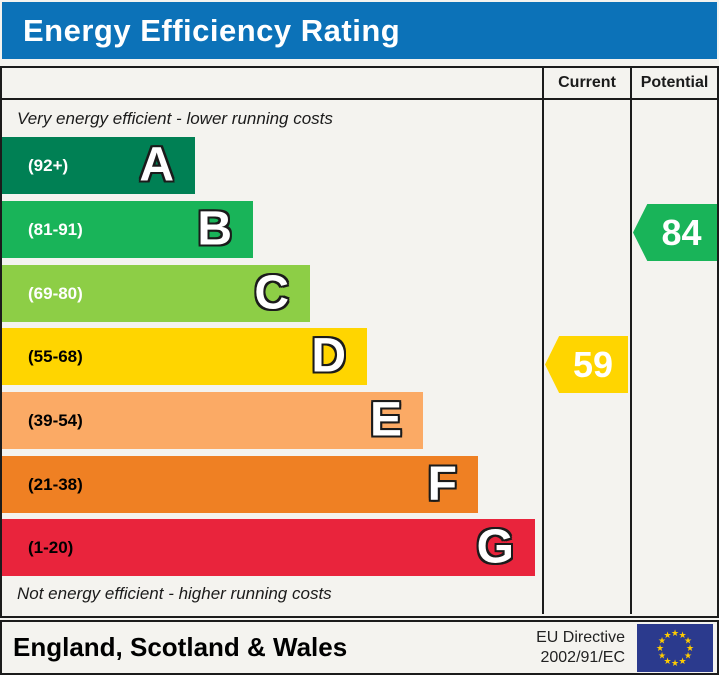 The height and width of the screenshot is (675, 719). I want to click on band-c-range: (69-80), so click(55, 293).